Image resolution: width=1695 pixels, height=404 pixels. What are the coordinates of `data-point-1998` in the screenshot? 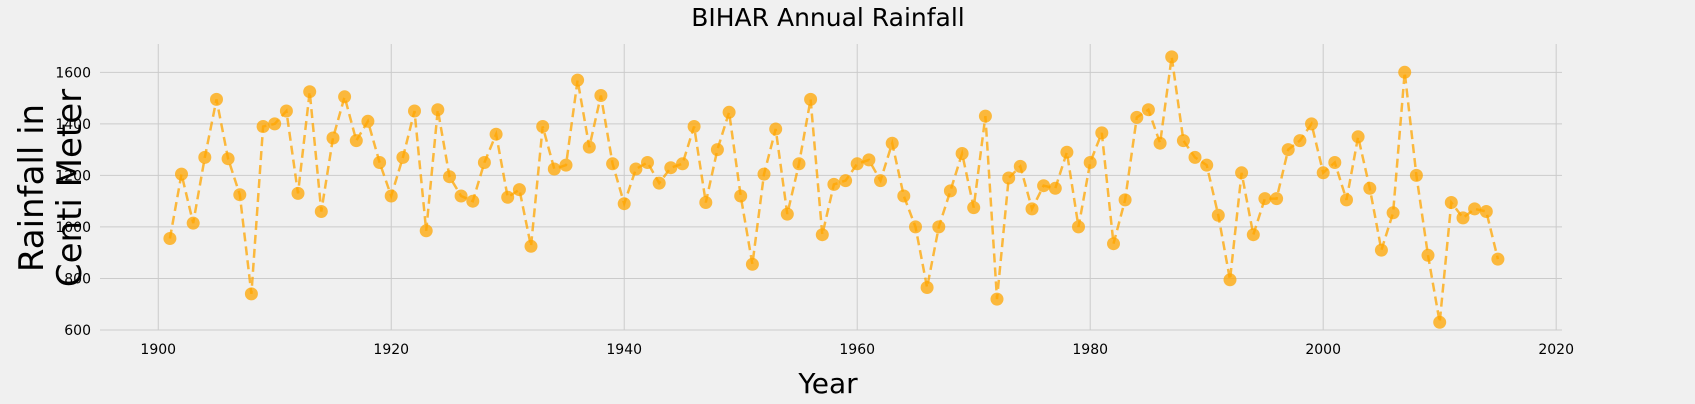 It's located at (1300, 141).